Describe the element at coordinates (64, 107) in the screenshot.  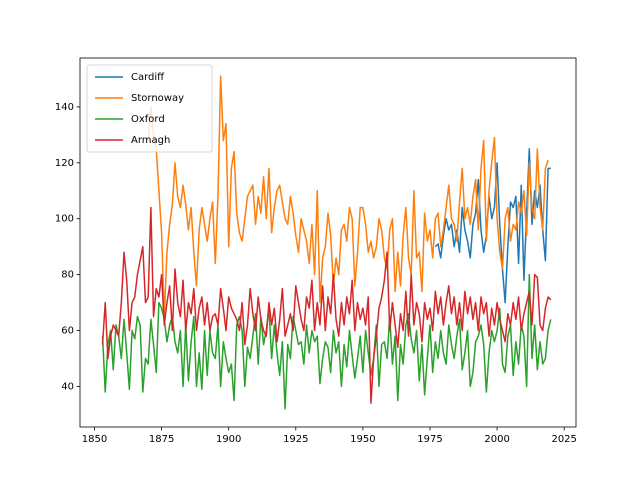
I see `y-tick-label: 140` at that location.